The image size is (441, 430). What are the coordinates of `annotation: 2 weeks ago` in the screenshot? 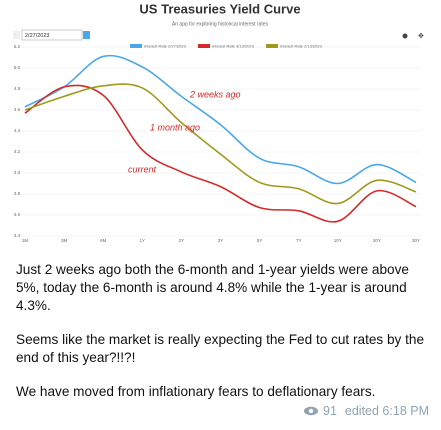 It's located at (215, 94).